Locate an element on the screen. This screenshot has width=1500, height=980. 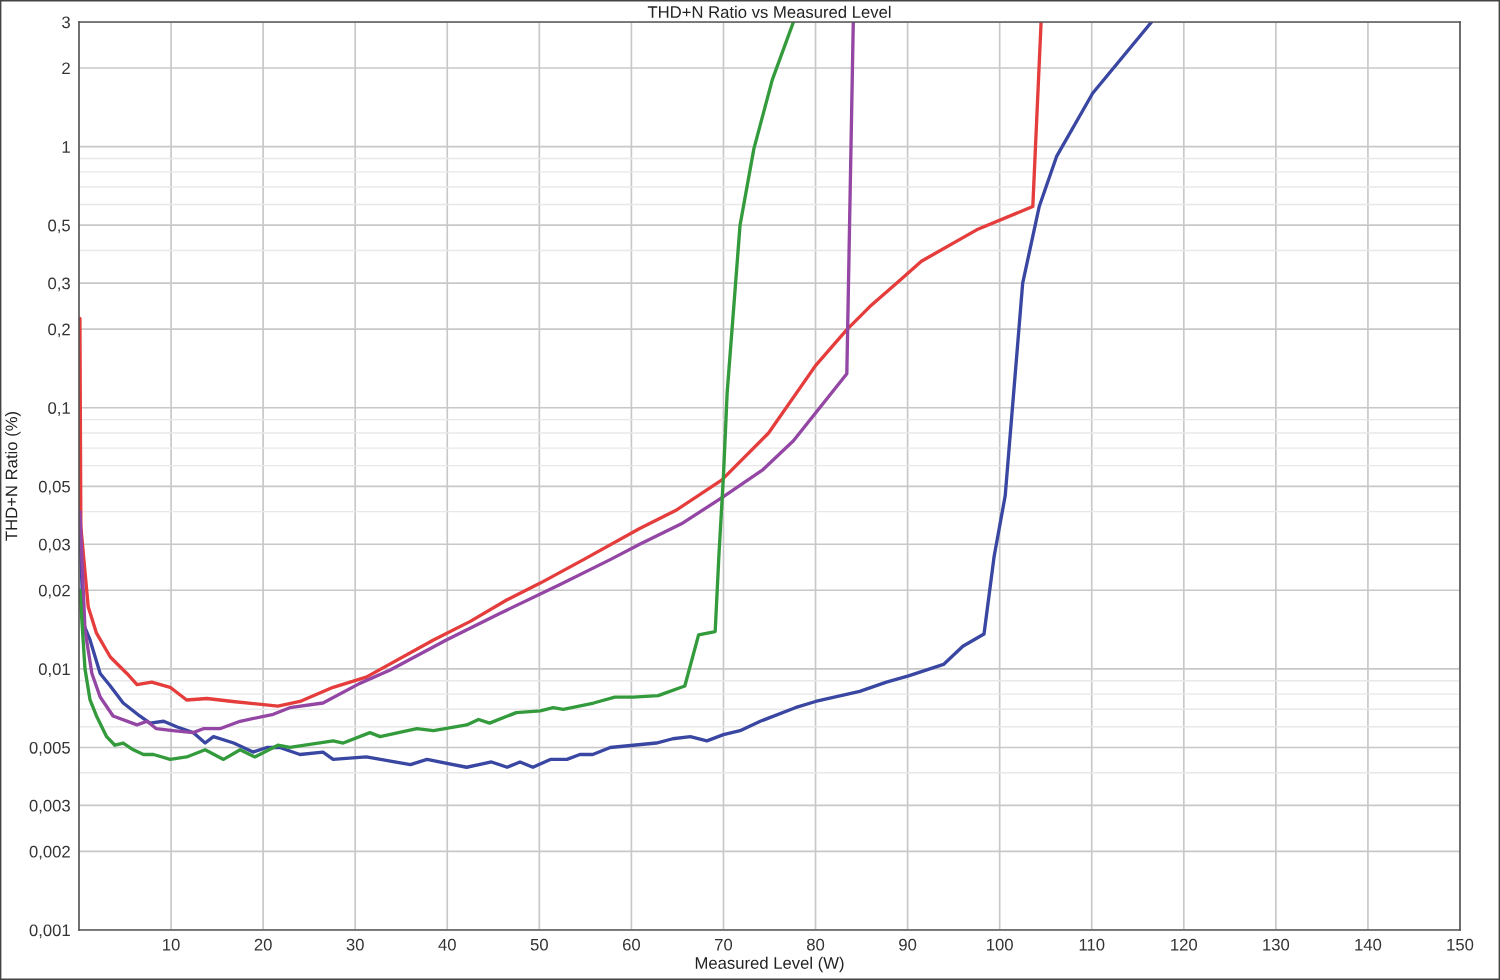
y-tick-label: 0,05 is located at coordinates (54, 487).